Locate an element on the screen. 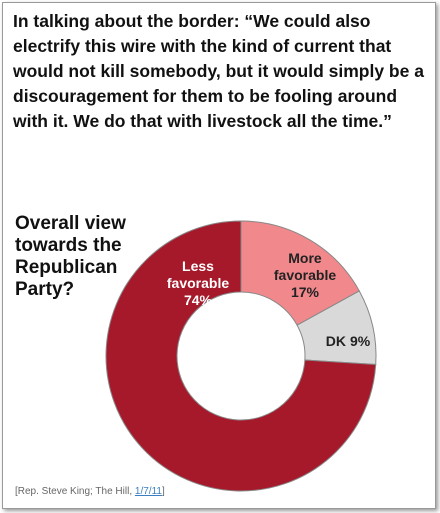 This screenshot has width=440, height=513. slice-value: 74% is located at coordinates (198, 300).